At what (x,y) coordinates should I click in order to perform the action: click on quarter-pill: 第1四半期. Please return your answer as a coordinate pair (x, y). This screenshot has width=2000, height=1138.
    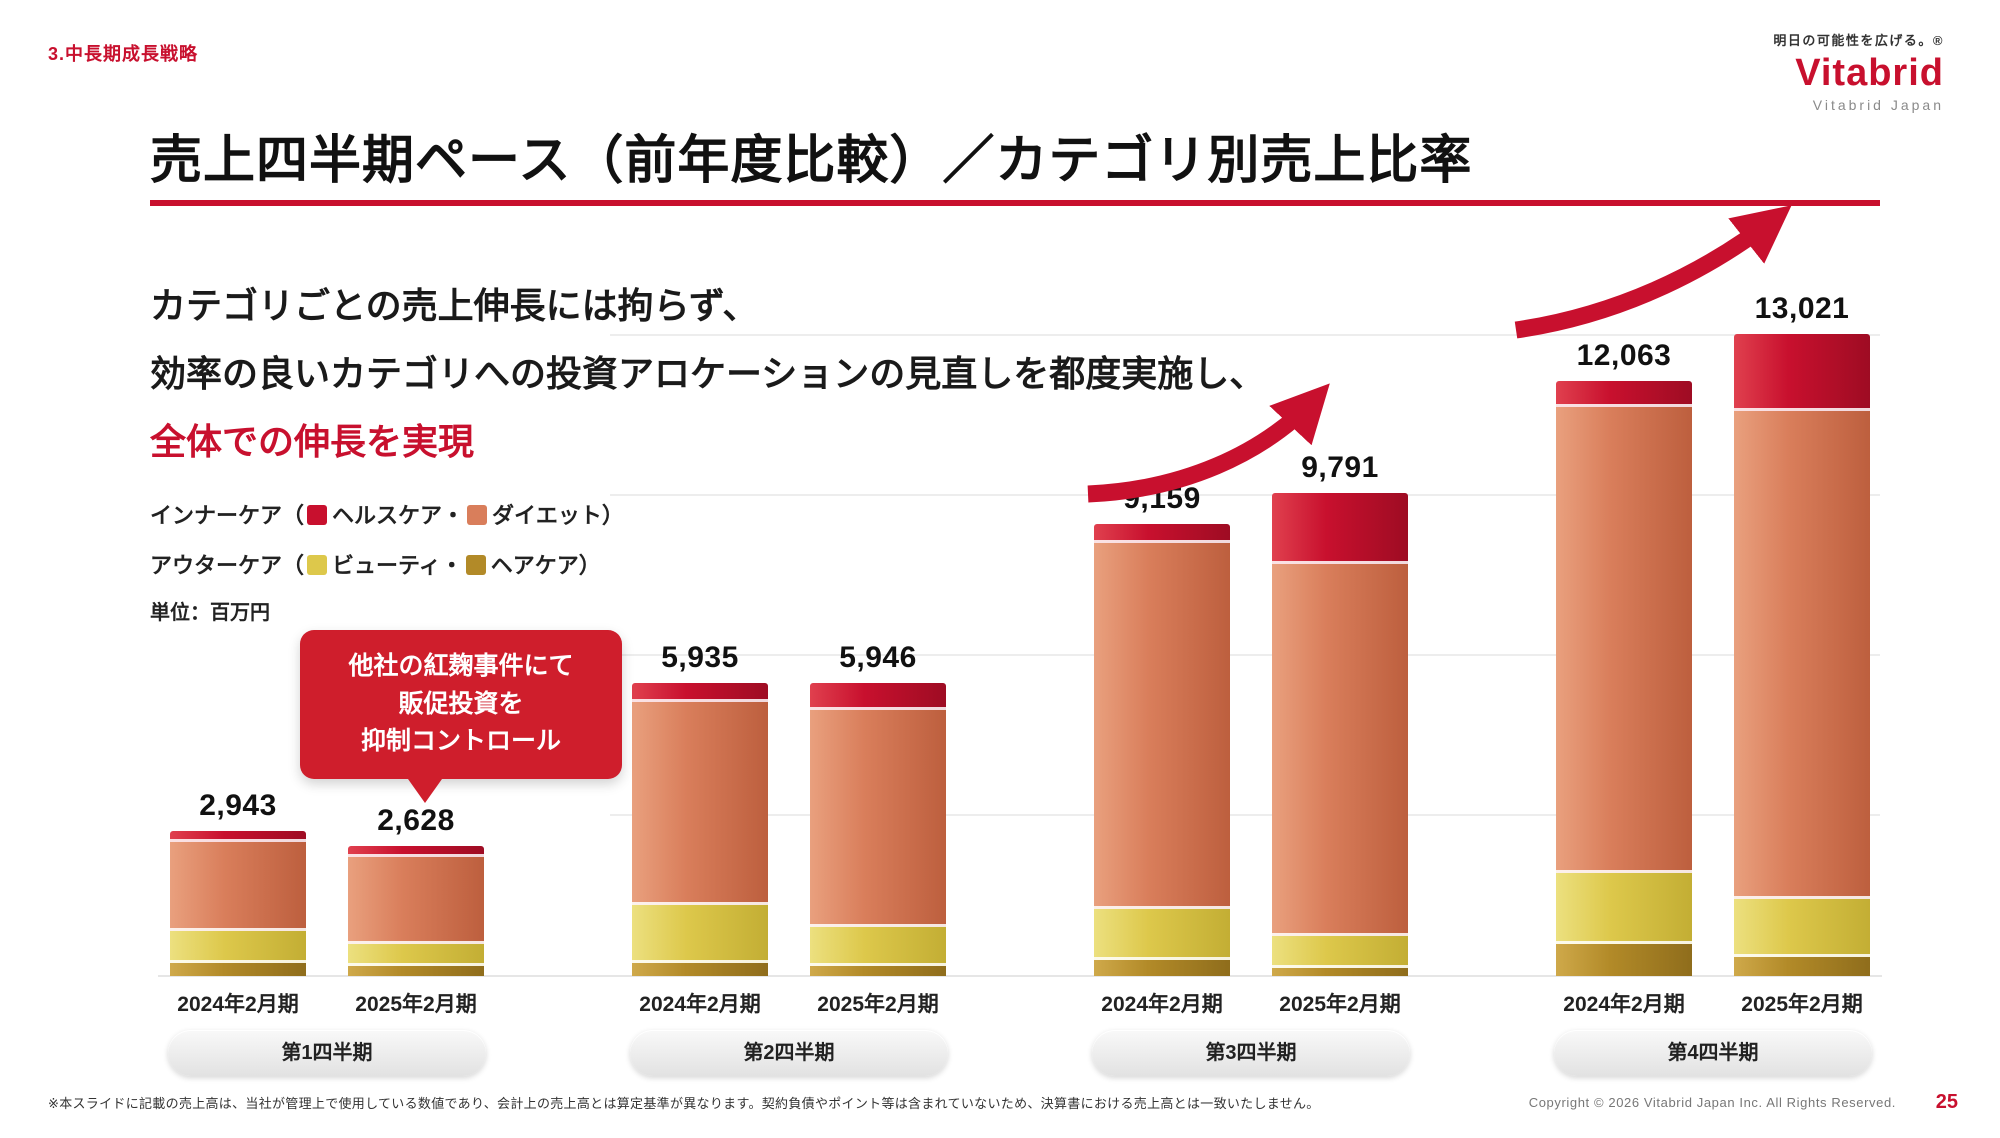
    Looking at the image, I should click on (327, 1053).